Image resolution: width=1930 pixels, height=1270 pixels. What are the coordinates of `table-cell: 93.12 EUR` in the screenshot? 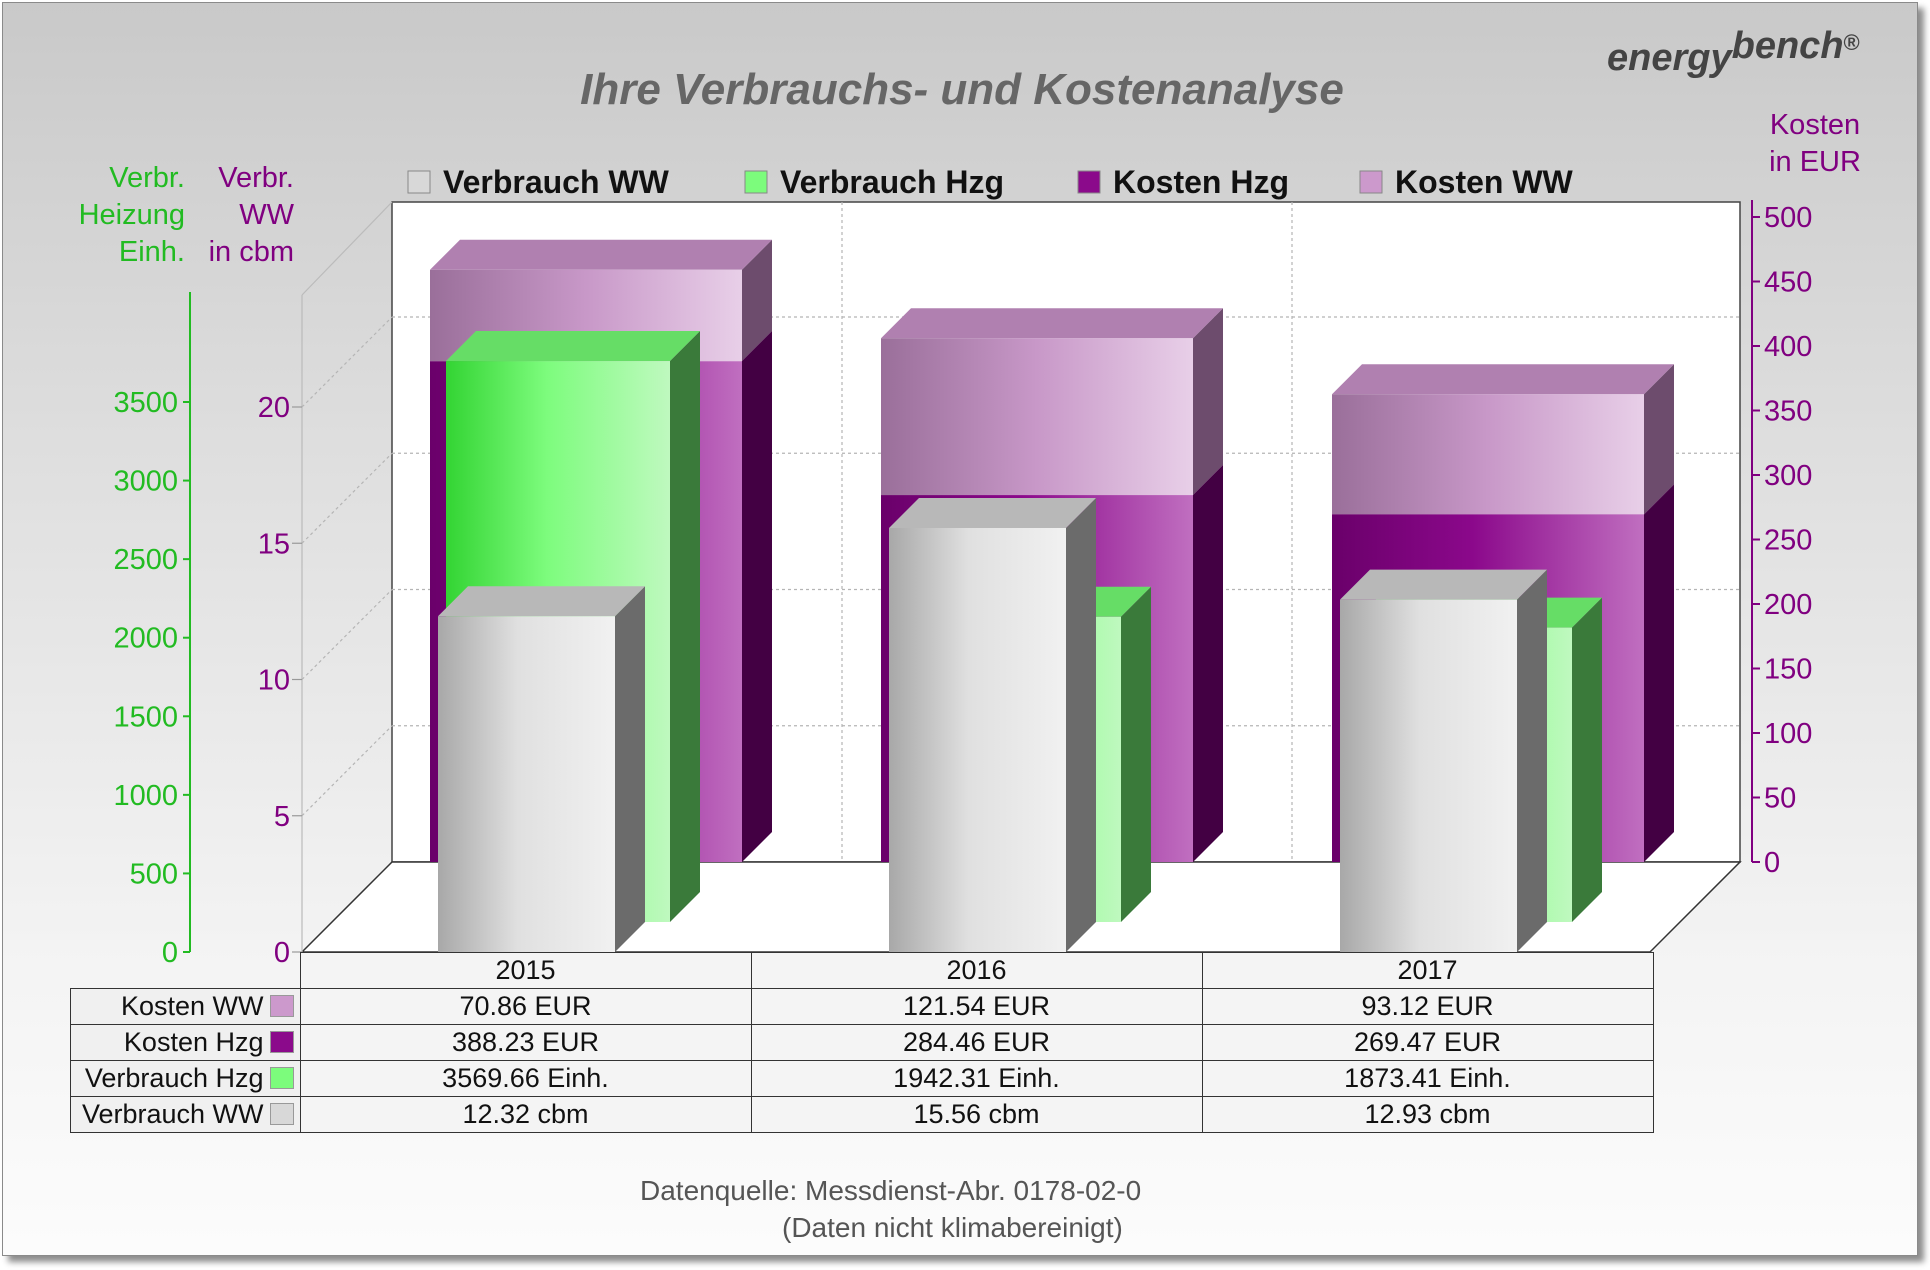 It's located at (1427, 1006).